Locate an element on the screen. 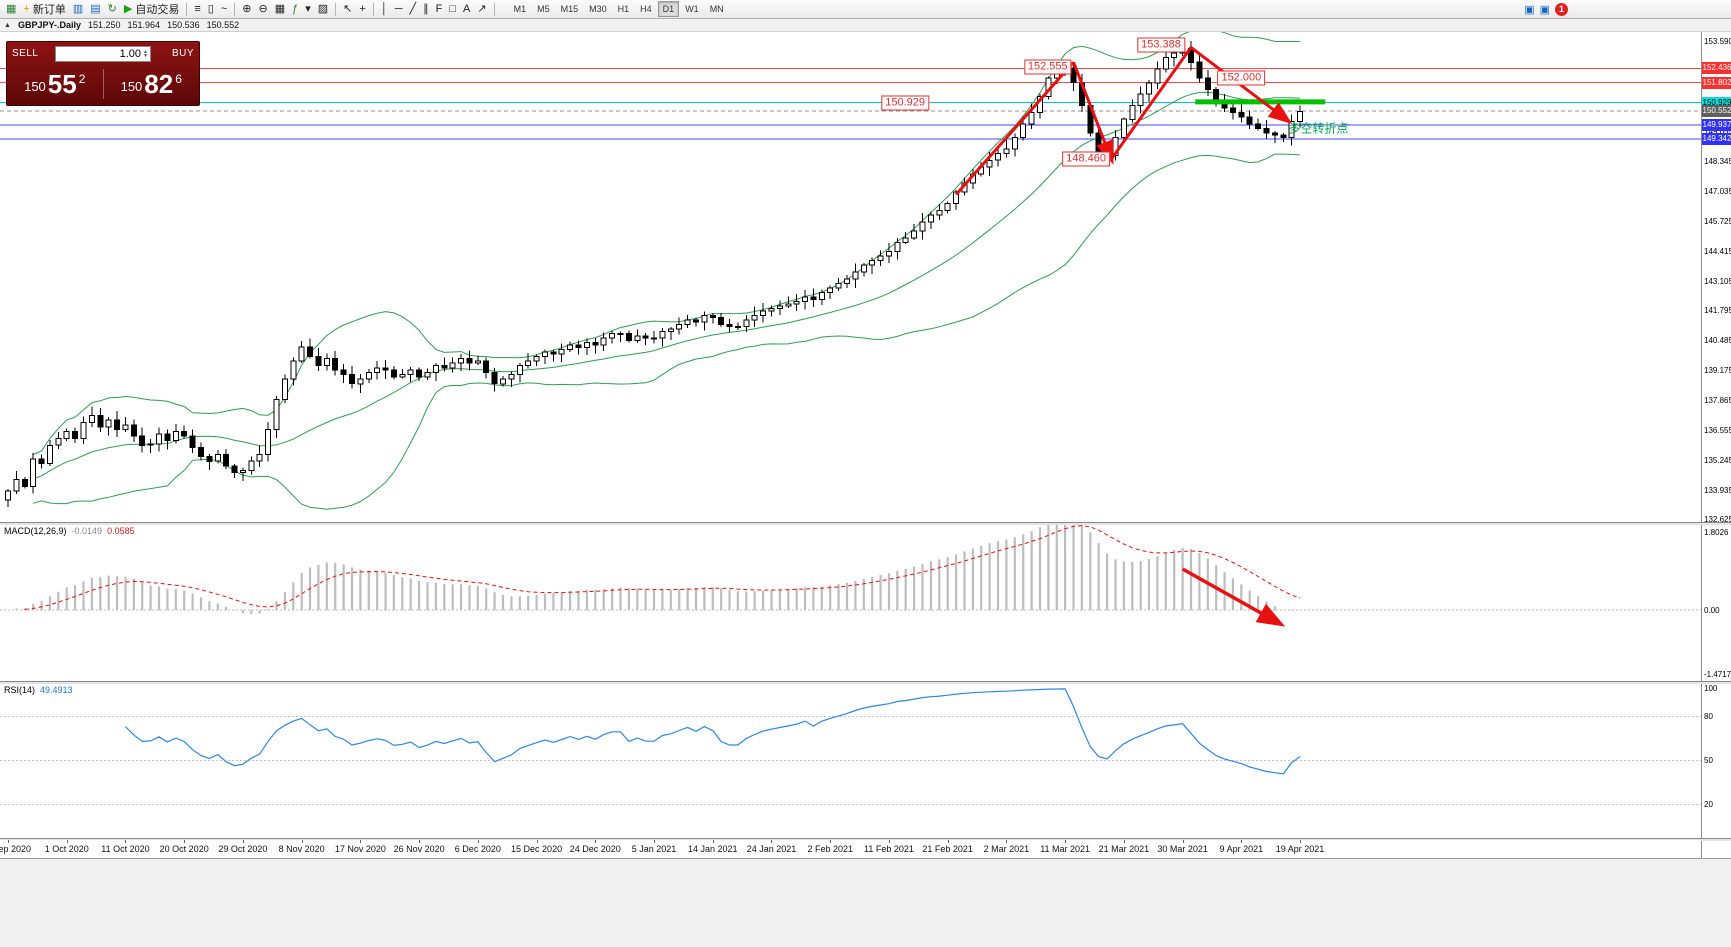 The image size is (1731, 947). arrows-button: ↗ is located at coordinates (481, 9).